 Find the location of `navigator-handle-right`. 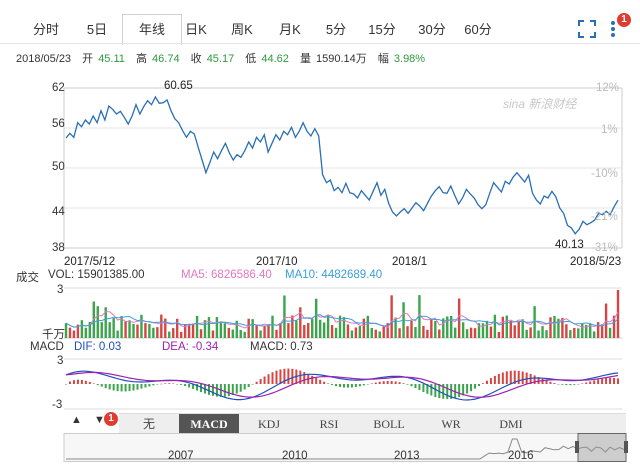

navigator-handle-right is located at coordinates (626, 447).